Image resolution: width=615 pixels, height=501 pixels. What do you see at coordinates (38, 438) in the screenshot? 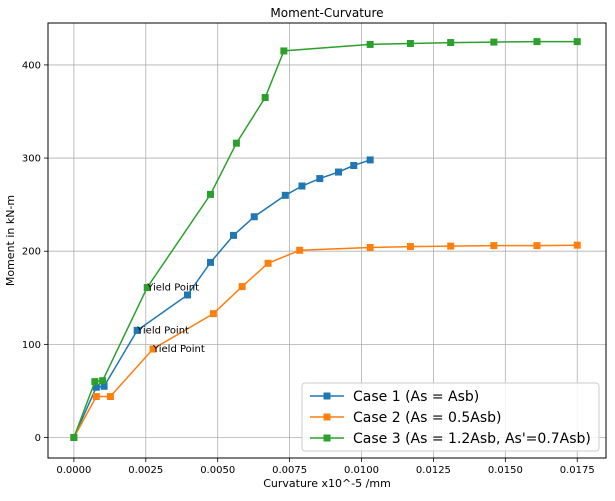
I see `y-tick-label: 0` at bounding box center [38, 438].